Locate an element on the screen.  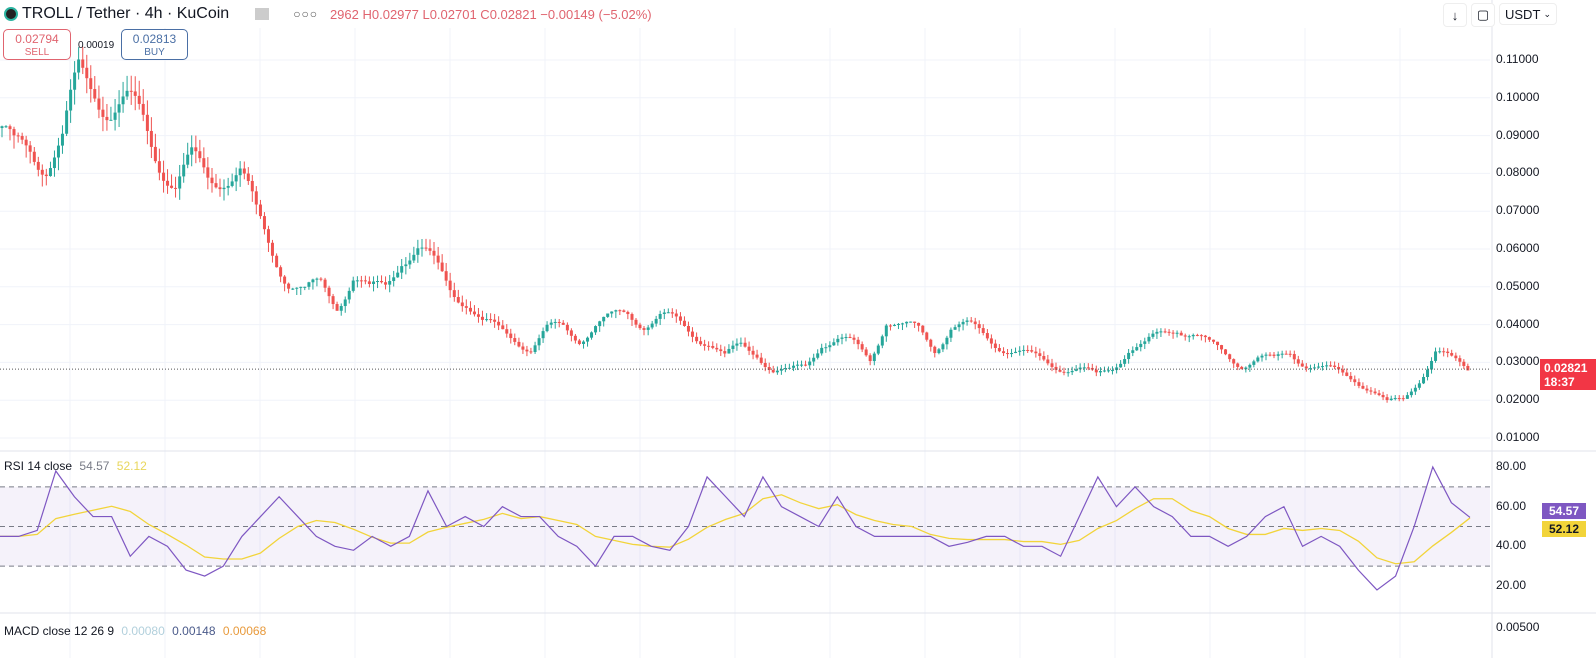
fullscreen-icon: ▢ is located at coordinates (1483, 15).